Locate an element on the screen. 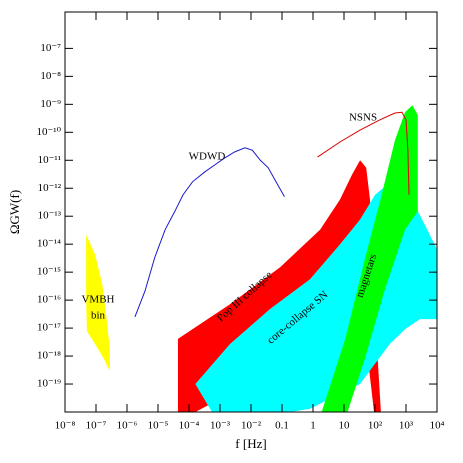  x-tick-label: 10 is located at coordinates (345, 426).